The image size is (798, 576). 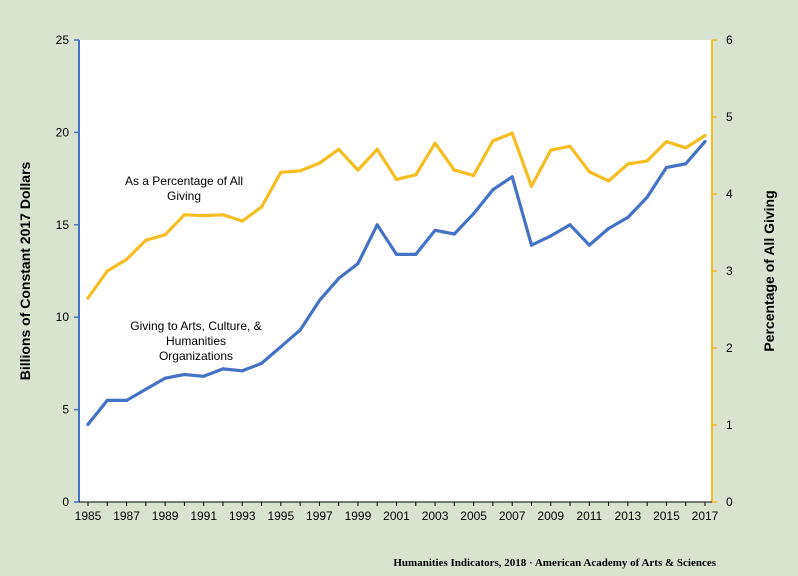 What do you see at coordinates (65, 410) in the screenshot?
I see `left-tick-label: 5` at bounding box center [65, 410].